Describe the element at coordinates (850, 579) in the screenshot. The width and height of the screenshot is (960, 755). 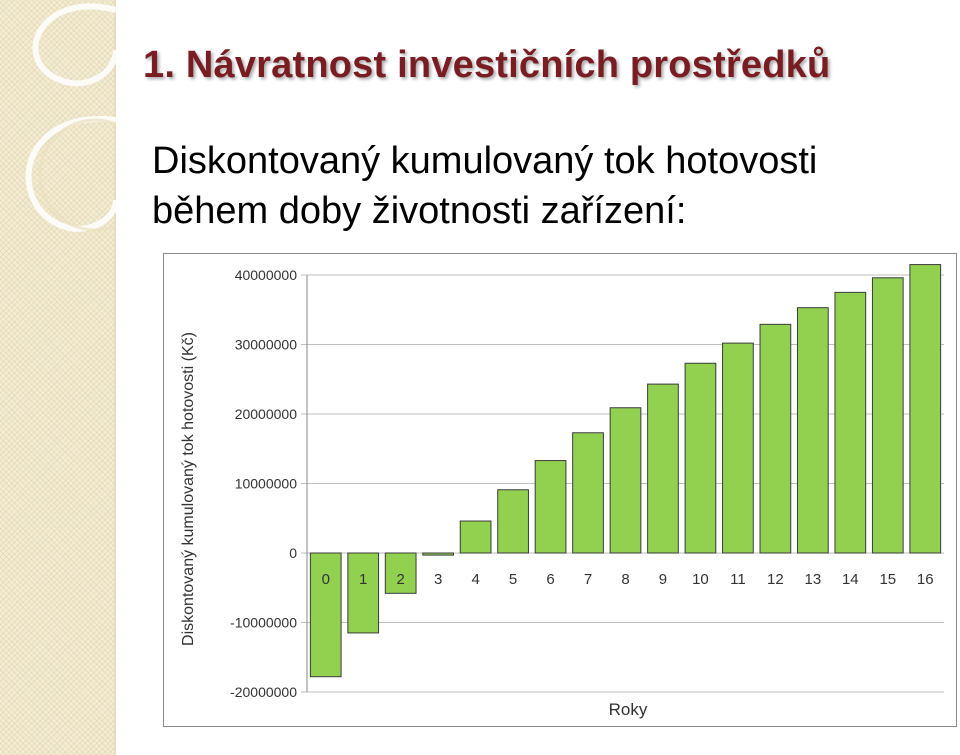
I see `x-tick-label: 14` at that location.